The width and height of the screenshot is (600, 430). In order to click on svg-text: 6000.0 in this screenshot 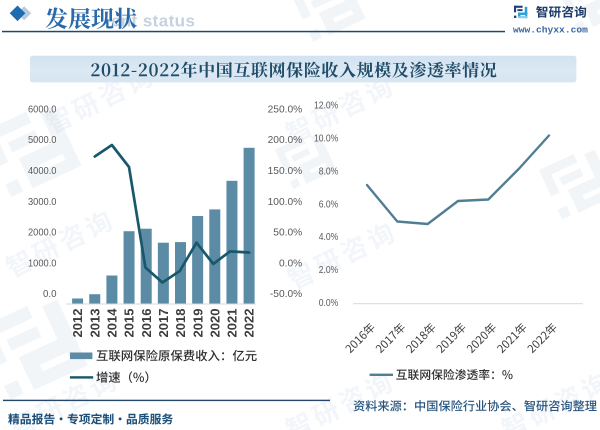, I will do `click(42, 109)`.